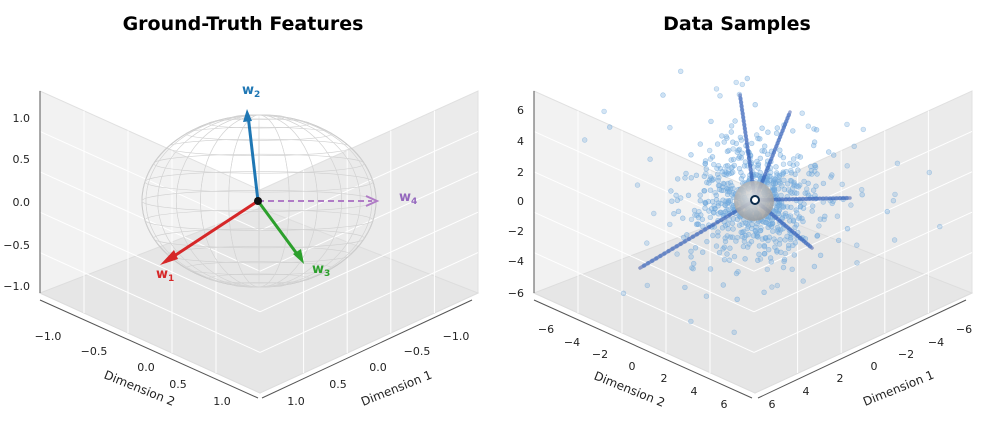  I want to click on right-y-axis-line, so click(643, 349).